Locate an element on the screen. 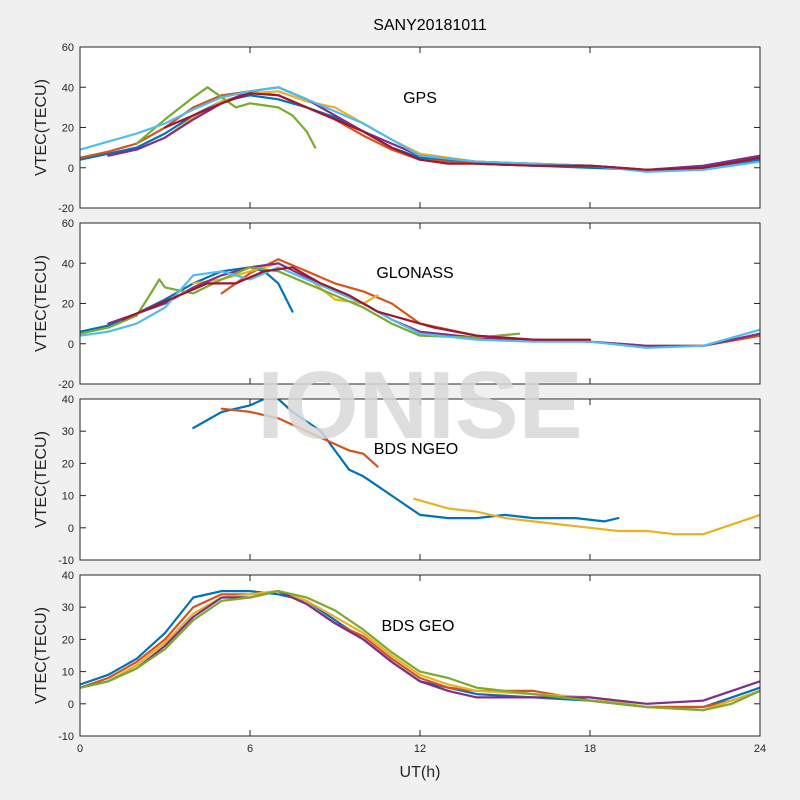  panel-label: GPS is located at coordinates (420, 98).